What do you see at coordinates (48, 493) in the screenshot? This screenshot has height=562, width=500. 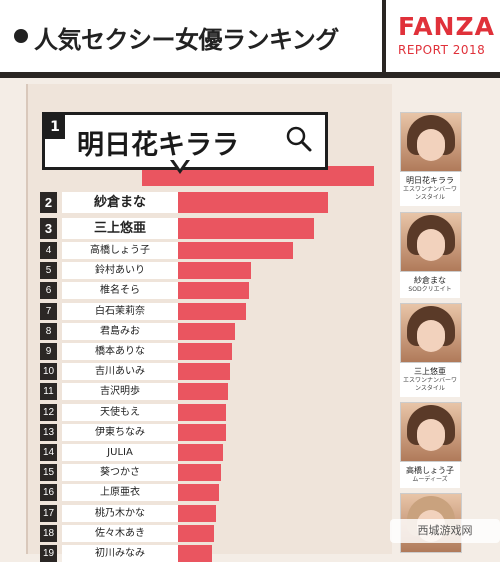 I see `rank-number: 16` at bounding box center [48, 493].